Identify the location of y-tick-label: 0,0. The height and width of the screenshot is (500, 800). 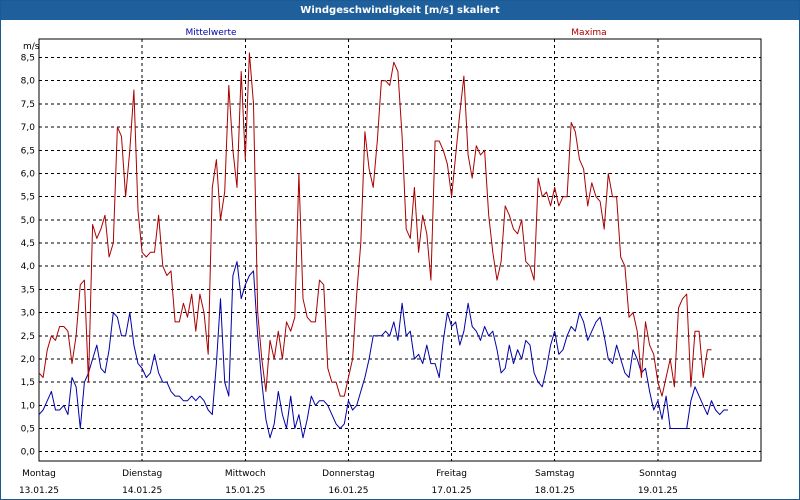
(28, 453).